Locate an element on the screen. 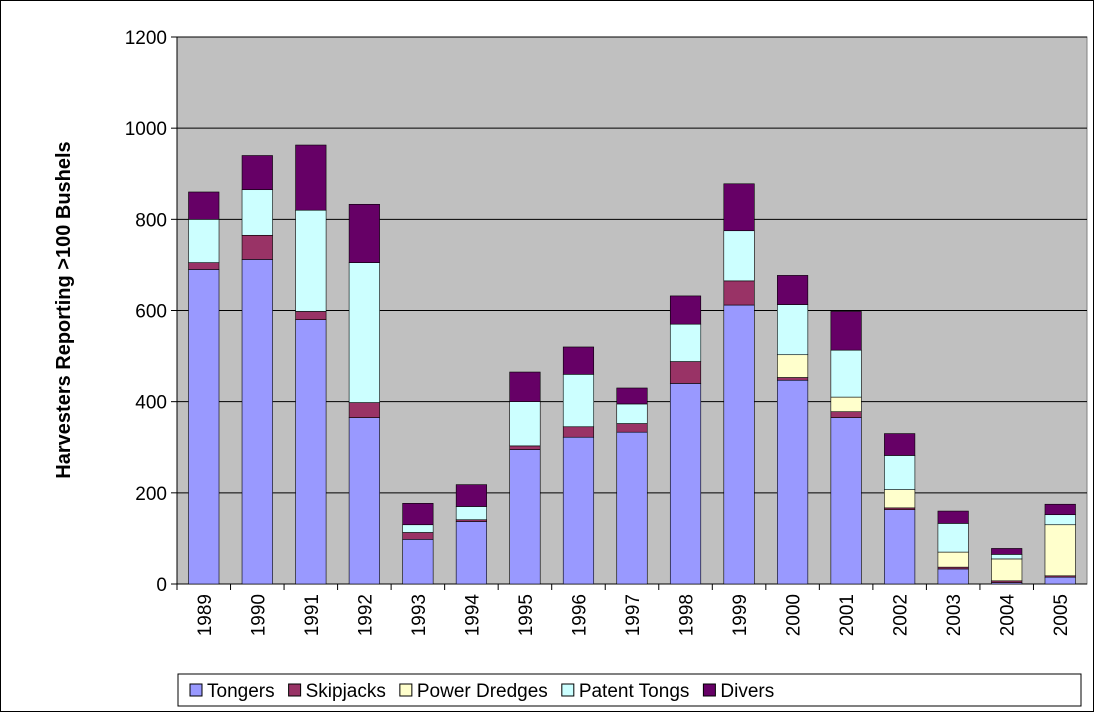 The width and height of the screenshot is (1094, 717). x-tick-label: 1995 is located at coordinates (526, 615).